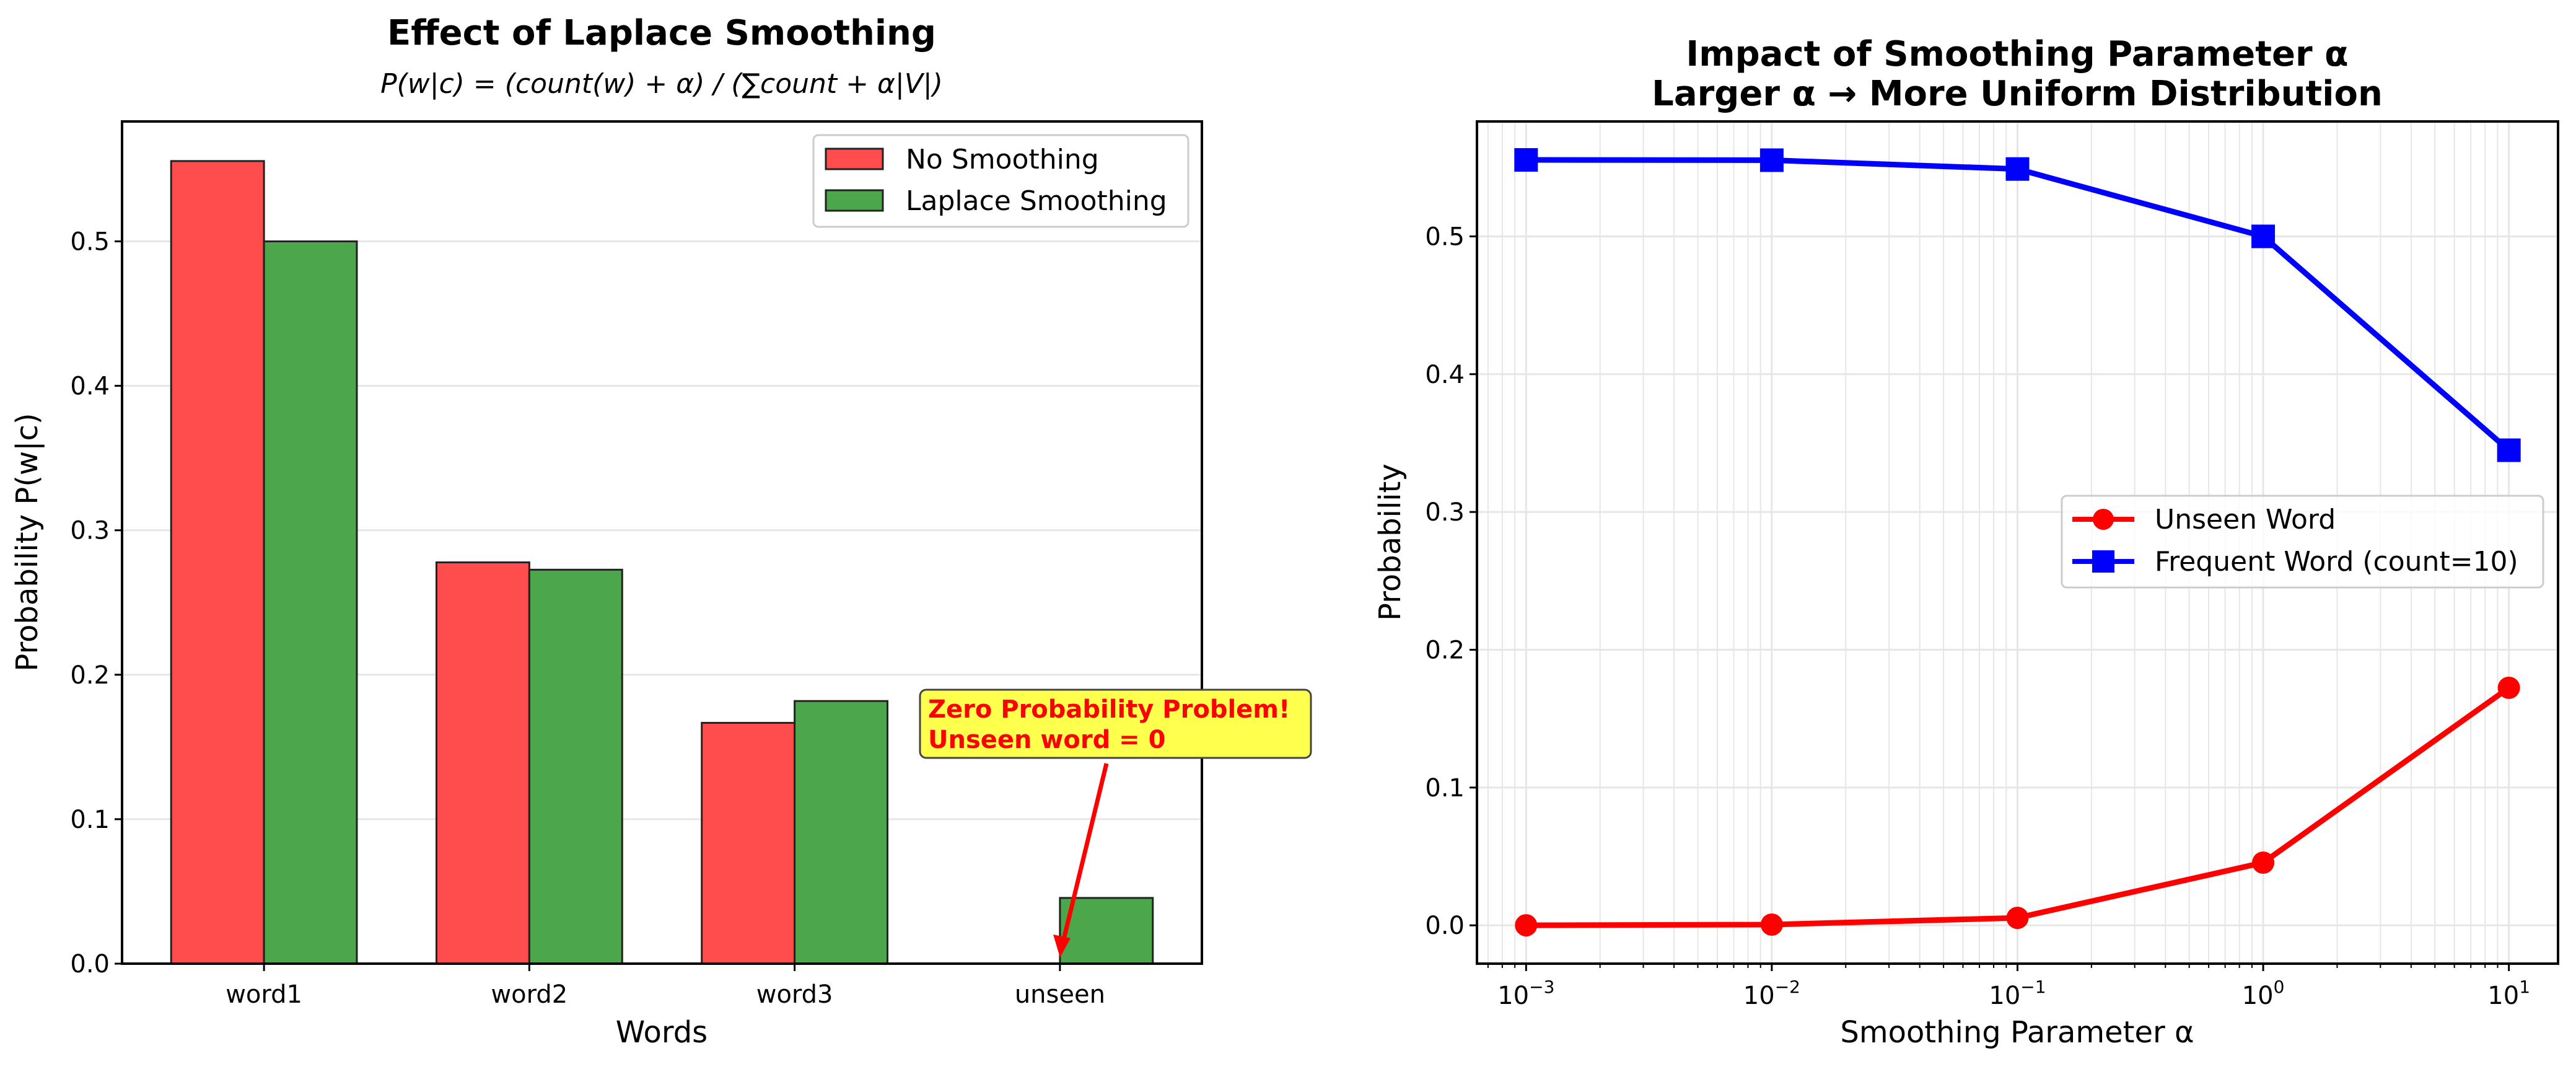  Describe the element at coordinates (662, 1032) in the screenshot. I see `left-x-axis-label: Words` at that location.